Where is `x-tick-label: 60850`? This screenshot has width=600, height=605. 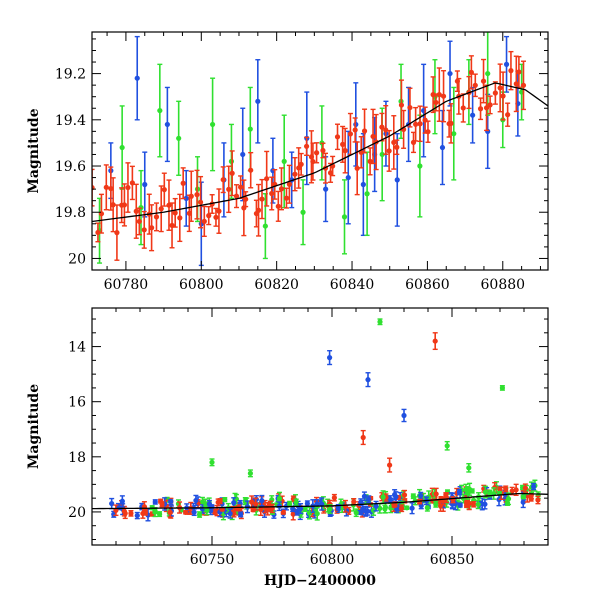 x-tick-label: 60850 is located at coordinates (452, 560).